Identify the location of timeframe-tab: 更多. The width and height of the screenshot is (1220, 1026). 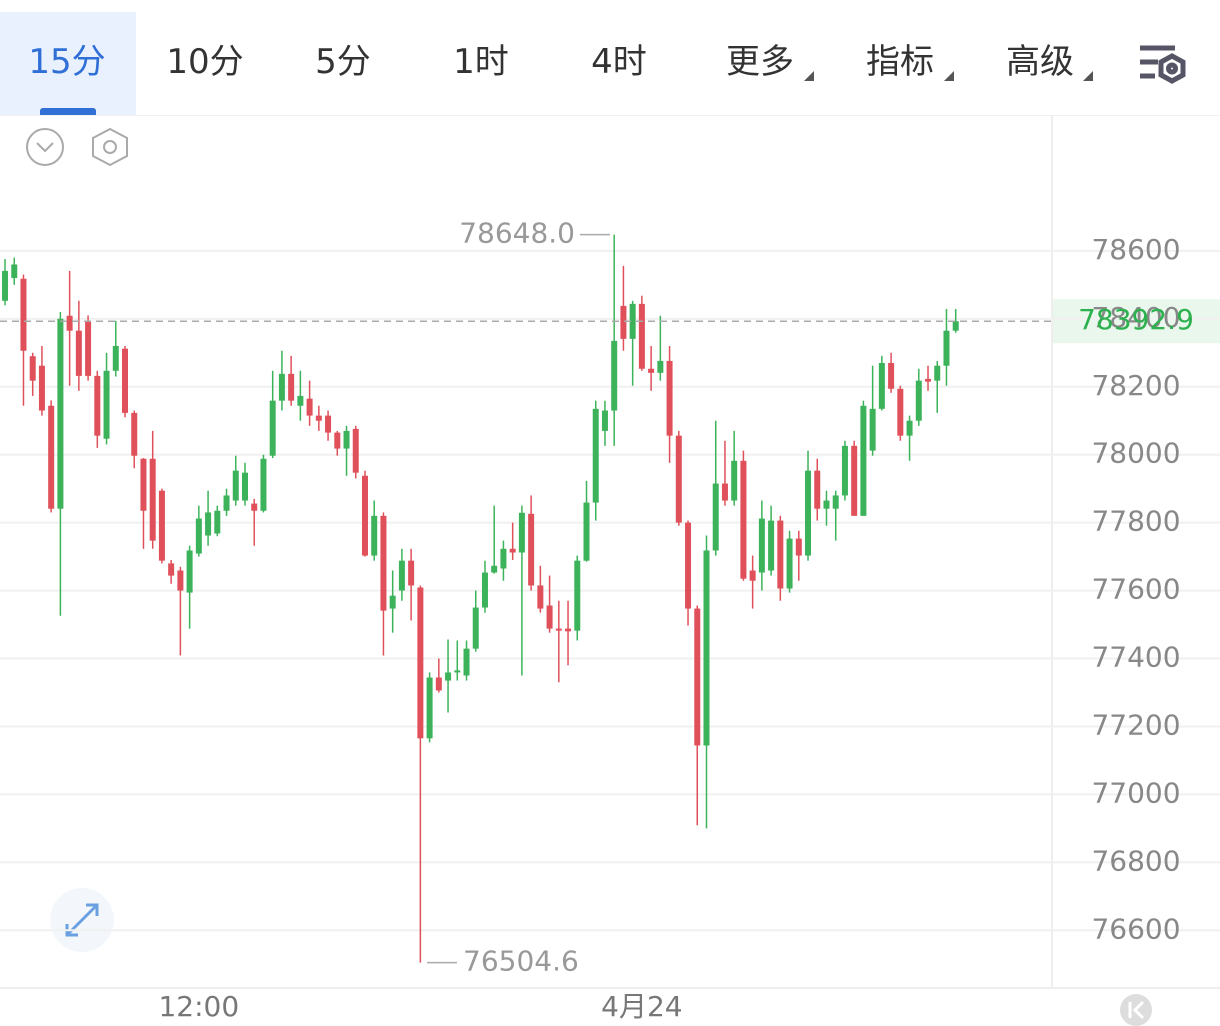
(760, 62).